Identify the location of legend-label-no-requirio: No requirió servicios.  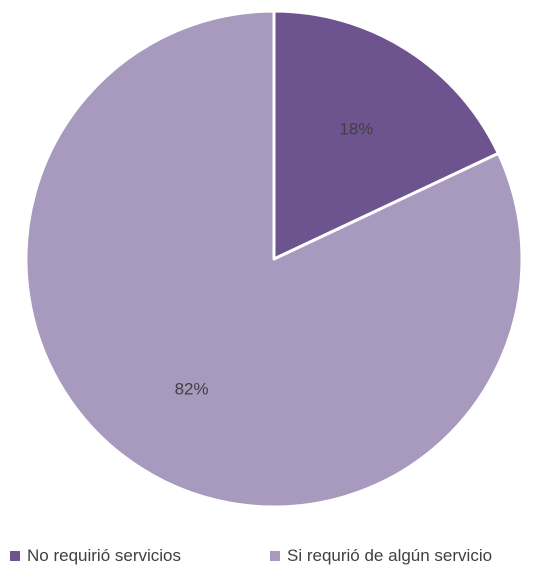
(104, 555).